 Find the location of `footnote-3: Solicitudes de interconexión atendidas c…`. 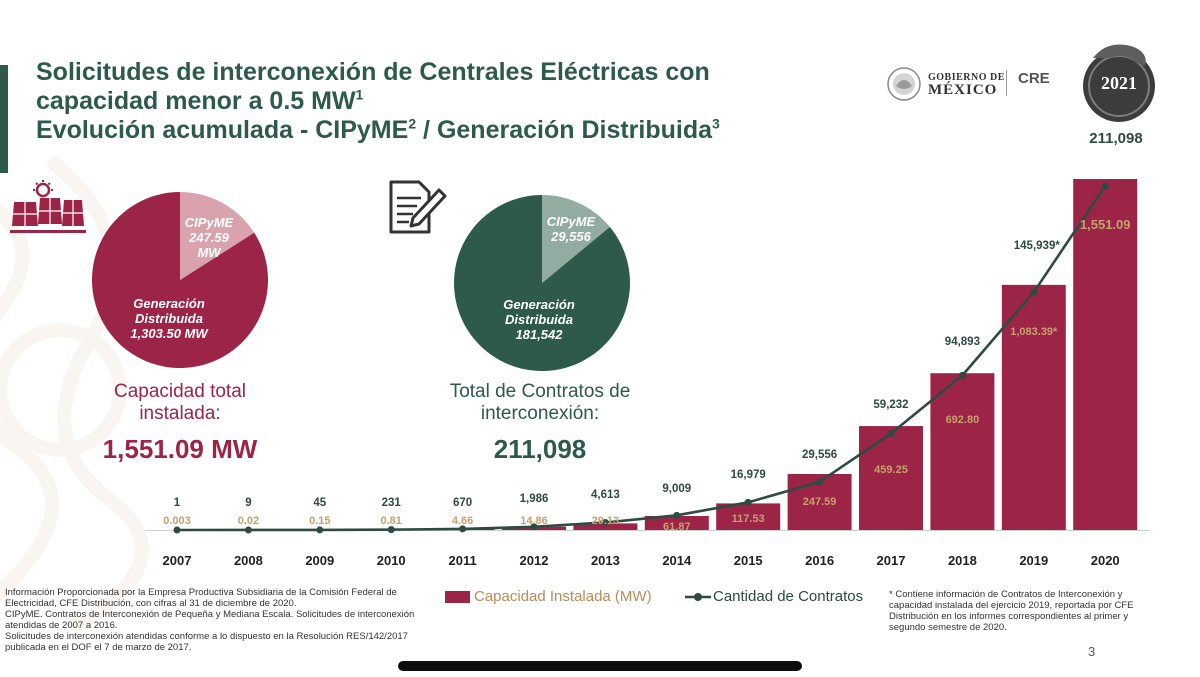

footnote-3: Solicitudes de interconexión atendidas c… is located at coordinates (206, 642).